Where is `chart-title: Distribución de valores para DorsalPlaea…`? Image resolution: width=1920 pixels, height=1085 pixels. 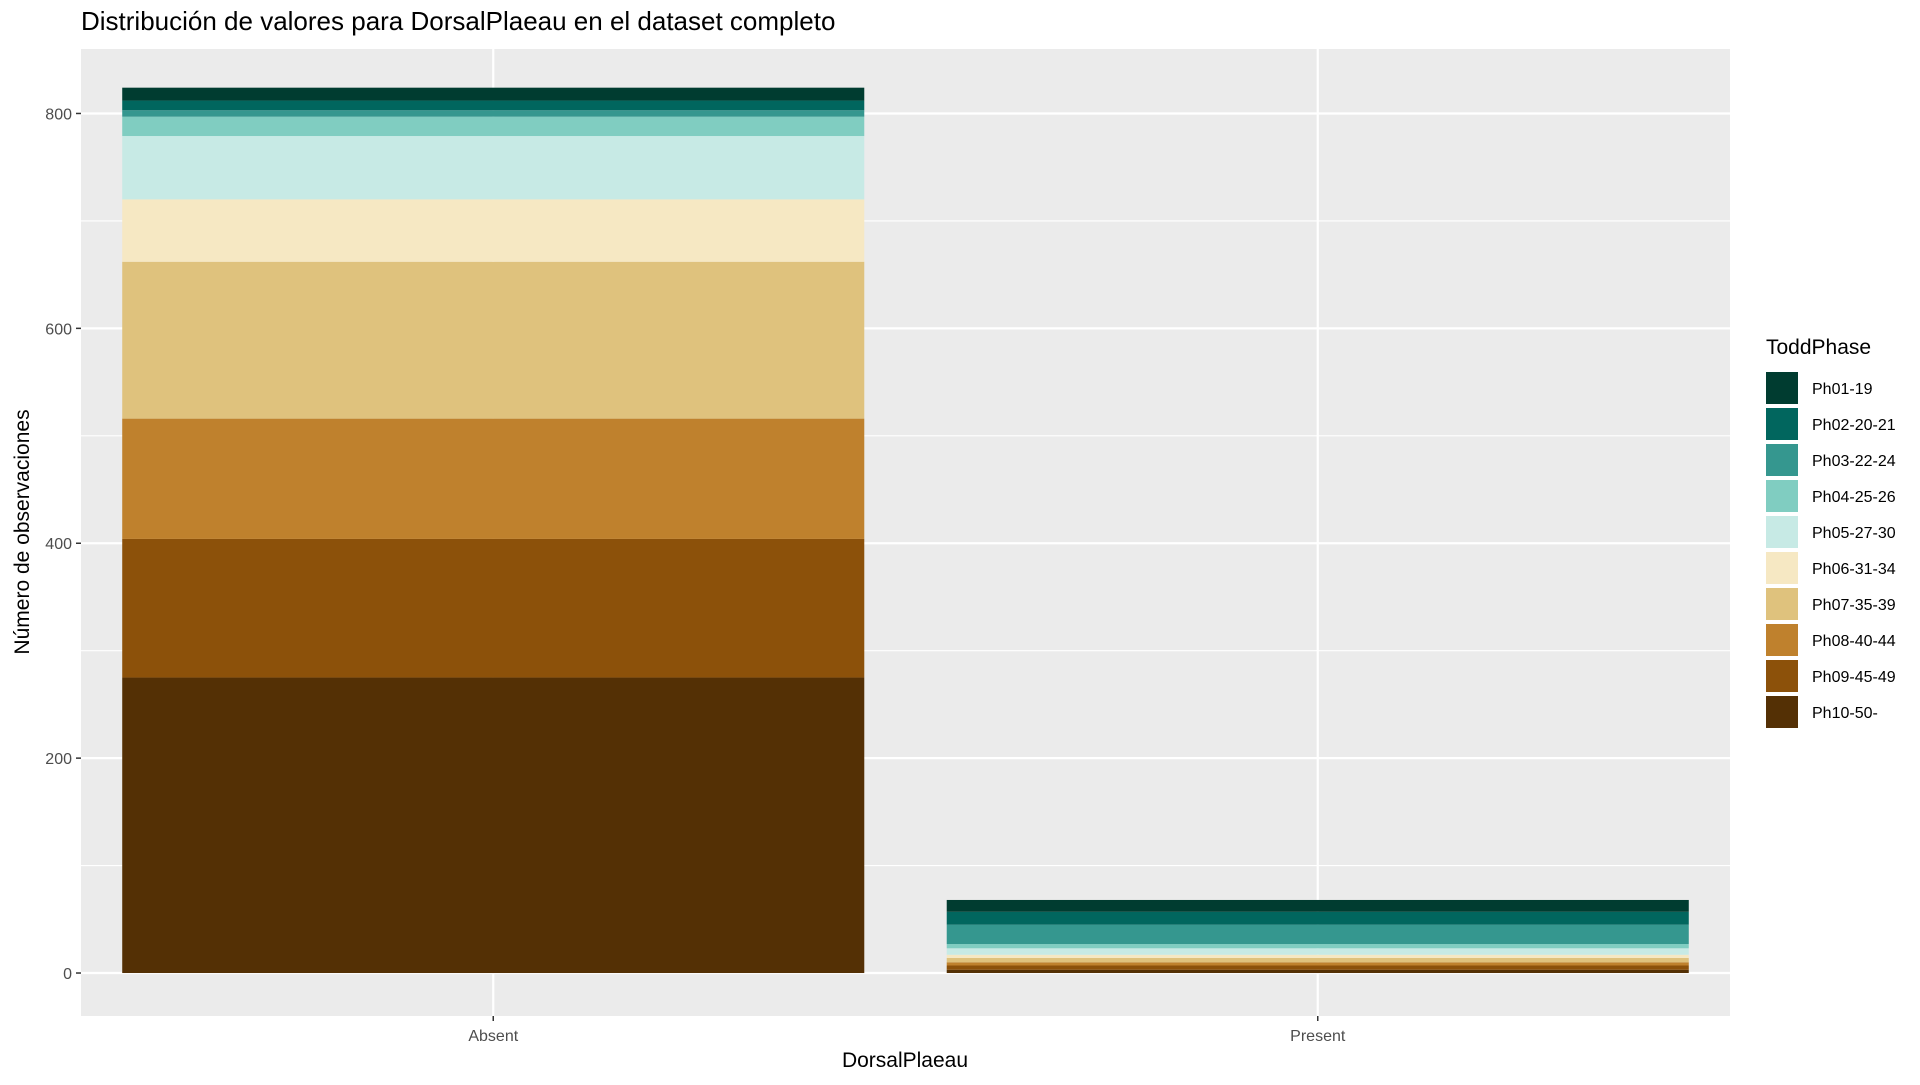
chart-title: Distribución de valores para DorsalPlaea… is located at coordinates (458, 21).